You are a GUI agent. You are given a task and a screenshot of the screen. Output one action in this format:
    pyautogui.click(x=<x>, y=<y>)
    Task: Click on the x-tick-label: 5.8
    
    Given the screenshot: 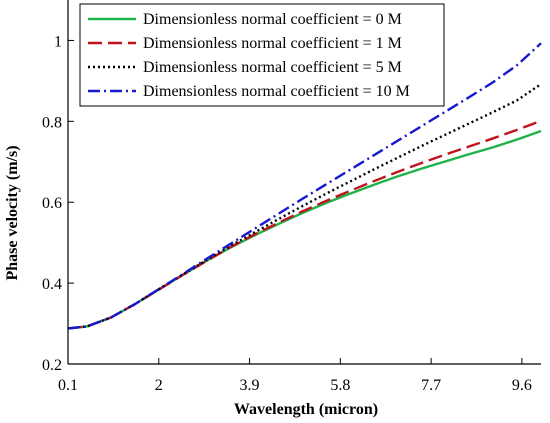 What is the action you would take?
    pyautogui.click(x=340, y=385)
    